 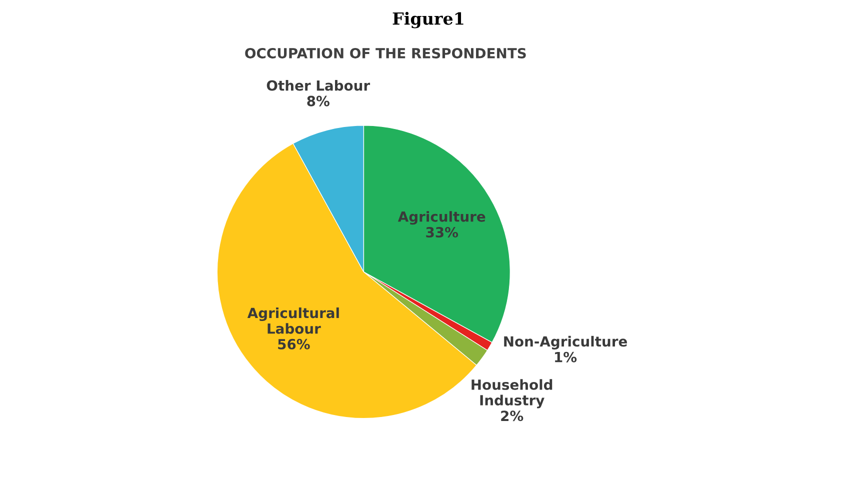 I want to click on data-label: 33%, so click(x=442, y=232).